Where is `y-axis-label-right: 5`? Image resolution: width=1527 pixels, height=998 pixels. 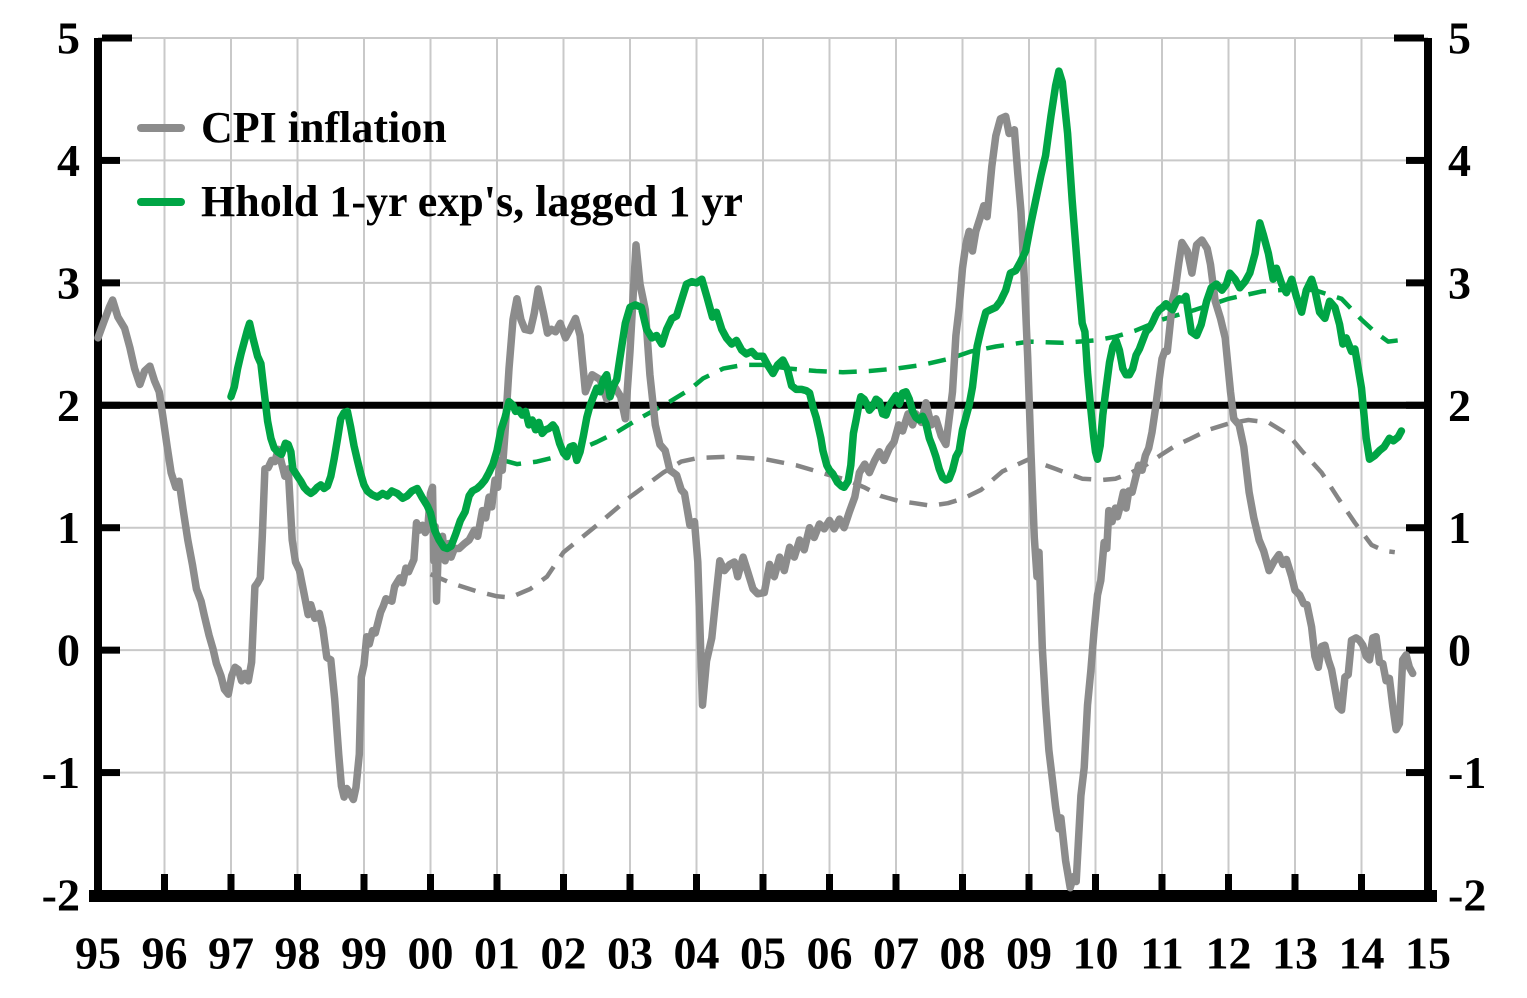
y-axis-label-right: 5 is located at coordinates (1459, 38).